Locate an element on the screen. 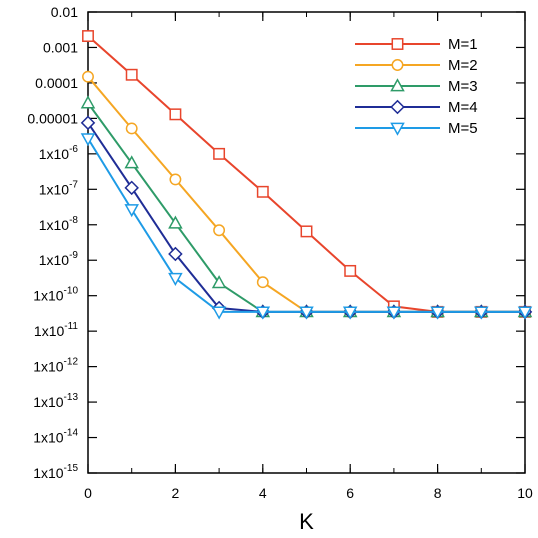 Image resolution: width=538 pixels, height=538 pixels. y-tick-label: 1x10⁻¹⁴ is located at coordinates (55, 437).